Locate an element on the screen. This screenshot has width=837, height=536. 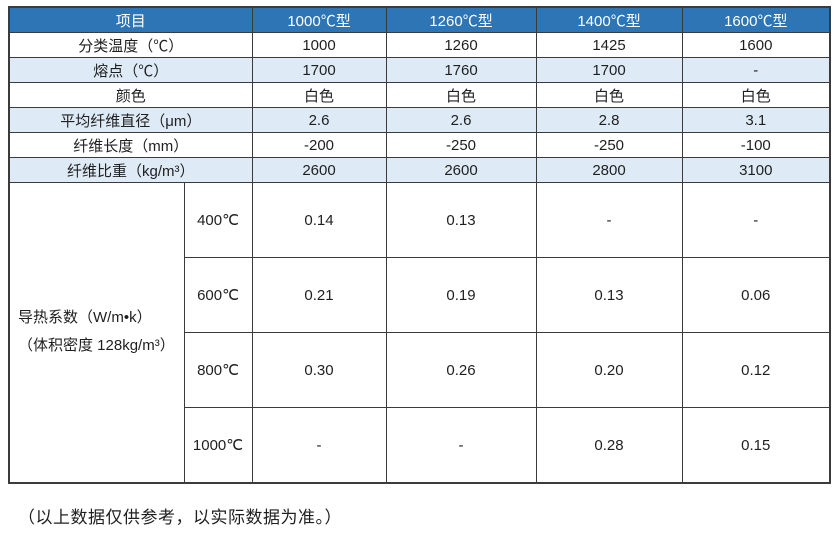
cell-value: 0.12 is located at coordinates (756, 370).